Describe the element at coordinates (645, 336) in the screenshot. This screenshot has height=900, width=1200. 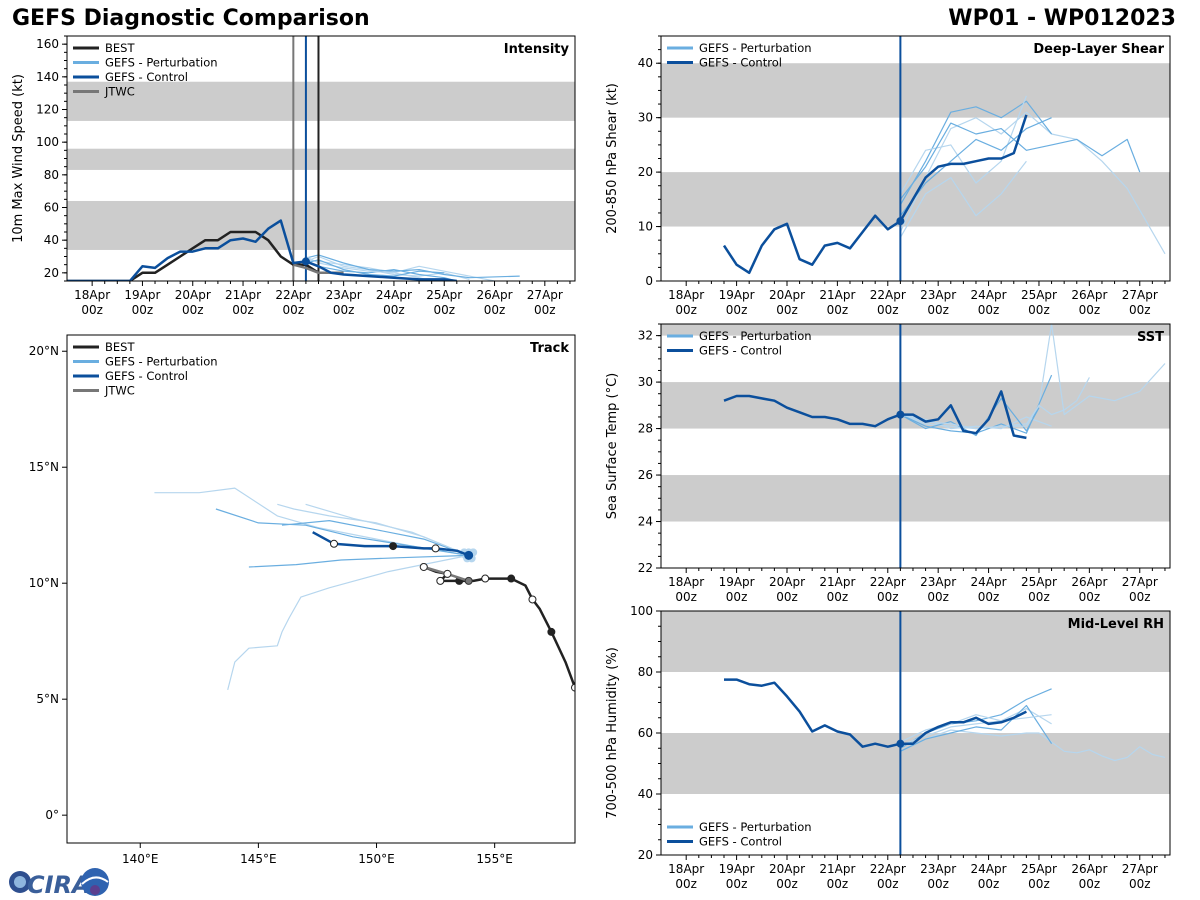
I see `sst-ytick-label-5: 32` at that location.